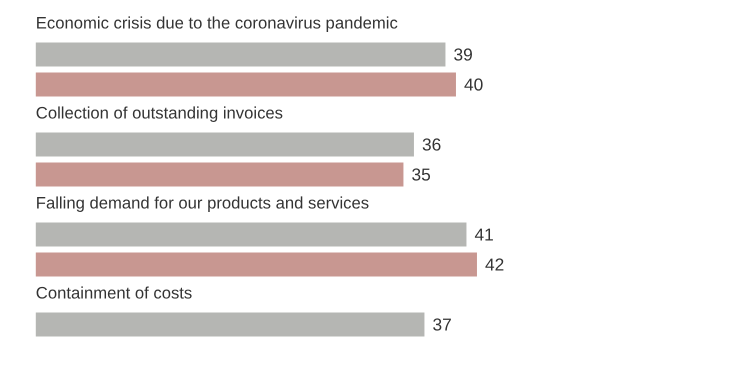 Image resolution: width=750 pixels, height=375 pixels. Describe the element at coordinates (421, 174) in the screenshot. I see `data-label: 35` at that location.